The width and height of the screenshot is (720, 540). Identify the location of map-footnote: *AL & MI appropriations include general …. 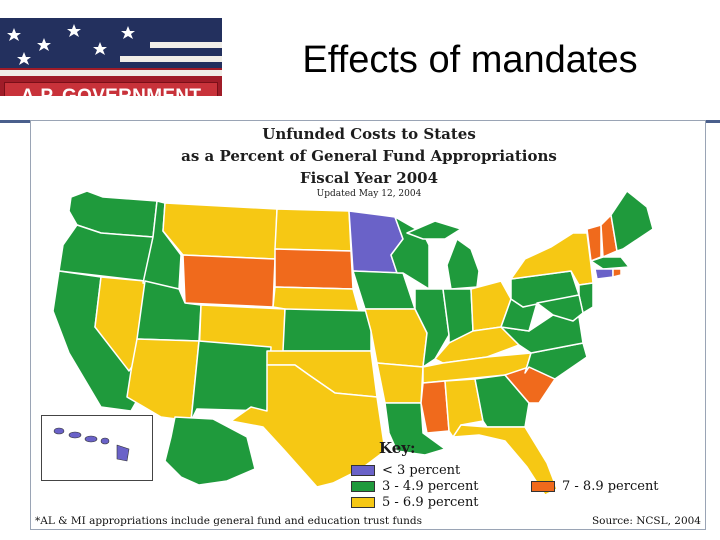
(228, 521).